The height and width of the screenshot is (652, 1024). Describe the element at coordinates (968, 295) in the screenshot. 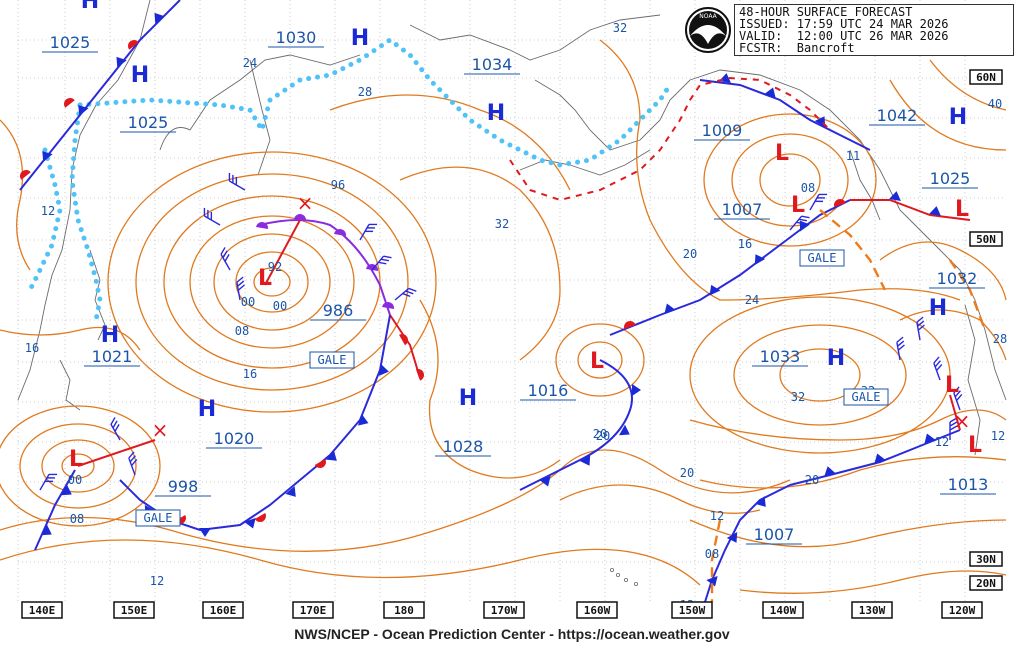

I see `trough` at that location.